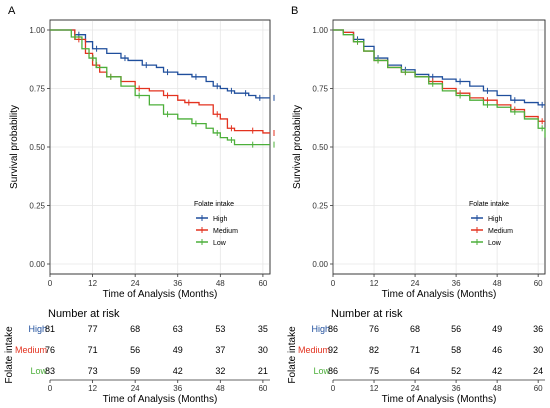  Describe the element at coordinates (538, 329) in the screenshot. I see `risk-cell: 36` at that location.